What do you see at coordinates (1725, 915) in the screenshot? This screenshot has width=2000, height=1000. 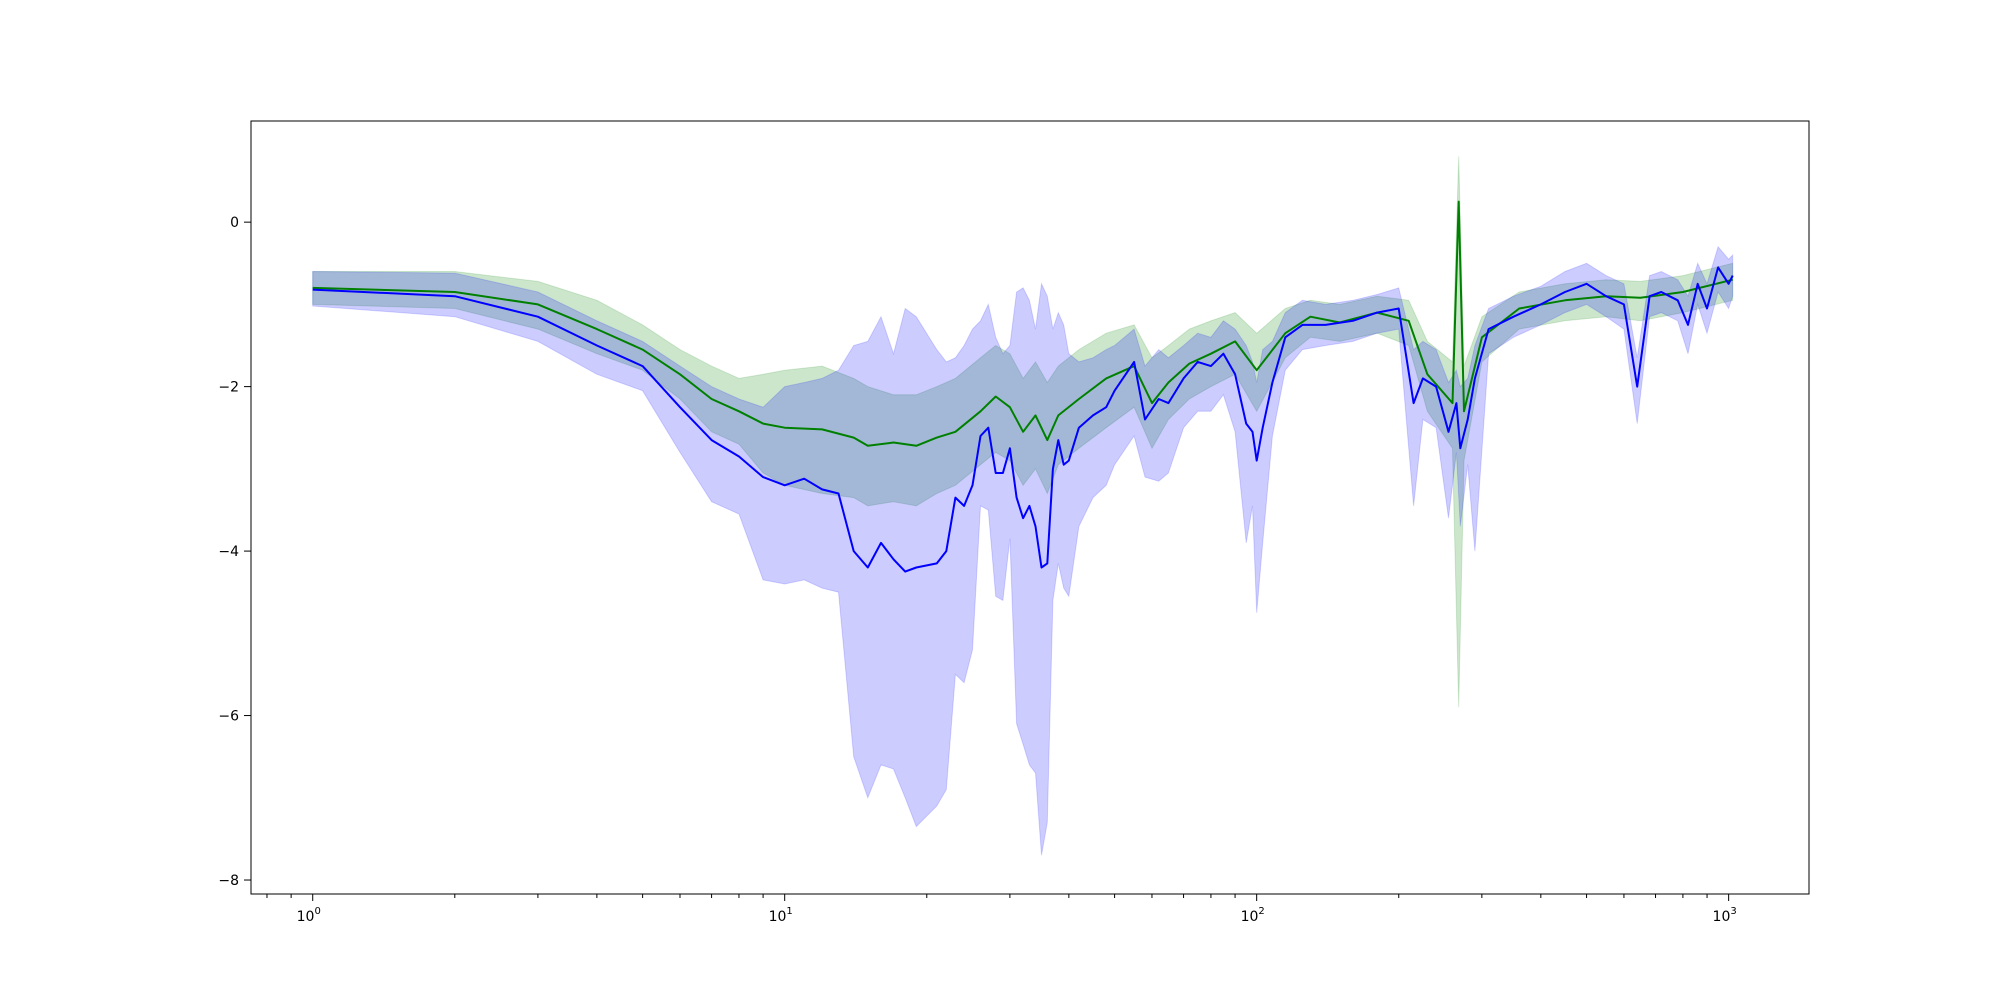 I see `x-tick-label: 10³` at bounding box center [1725, 915].